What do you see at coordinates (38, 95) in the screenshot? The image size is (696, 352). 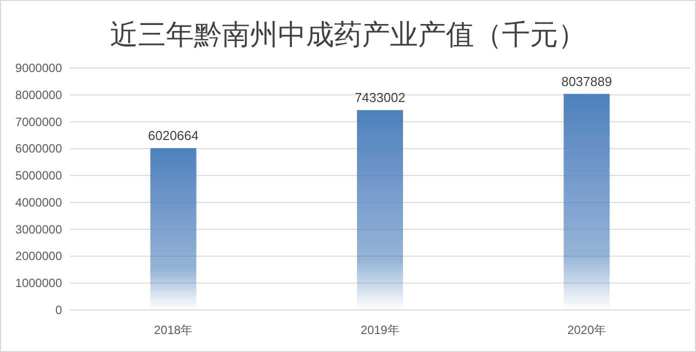 I see `y-tick-label: 8000000` at bounding box center [38, 95].